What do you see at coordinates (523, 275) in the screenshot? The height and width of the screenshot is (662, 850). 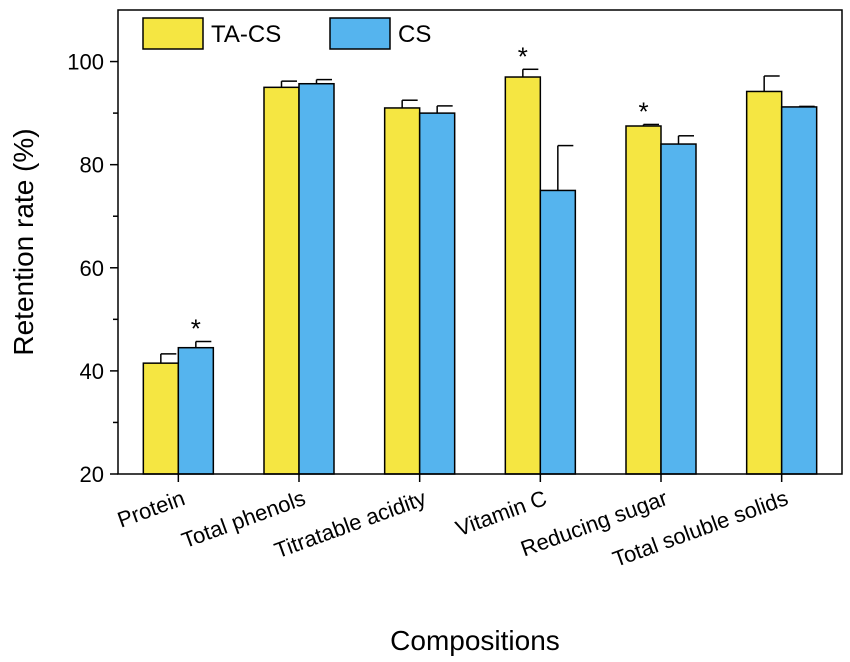 I see `bar-ta-cs-vitamin-c` at bounding box center [523, 275].